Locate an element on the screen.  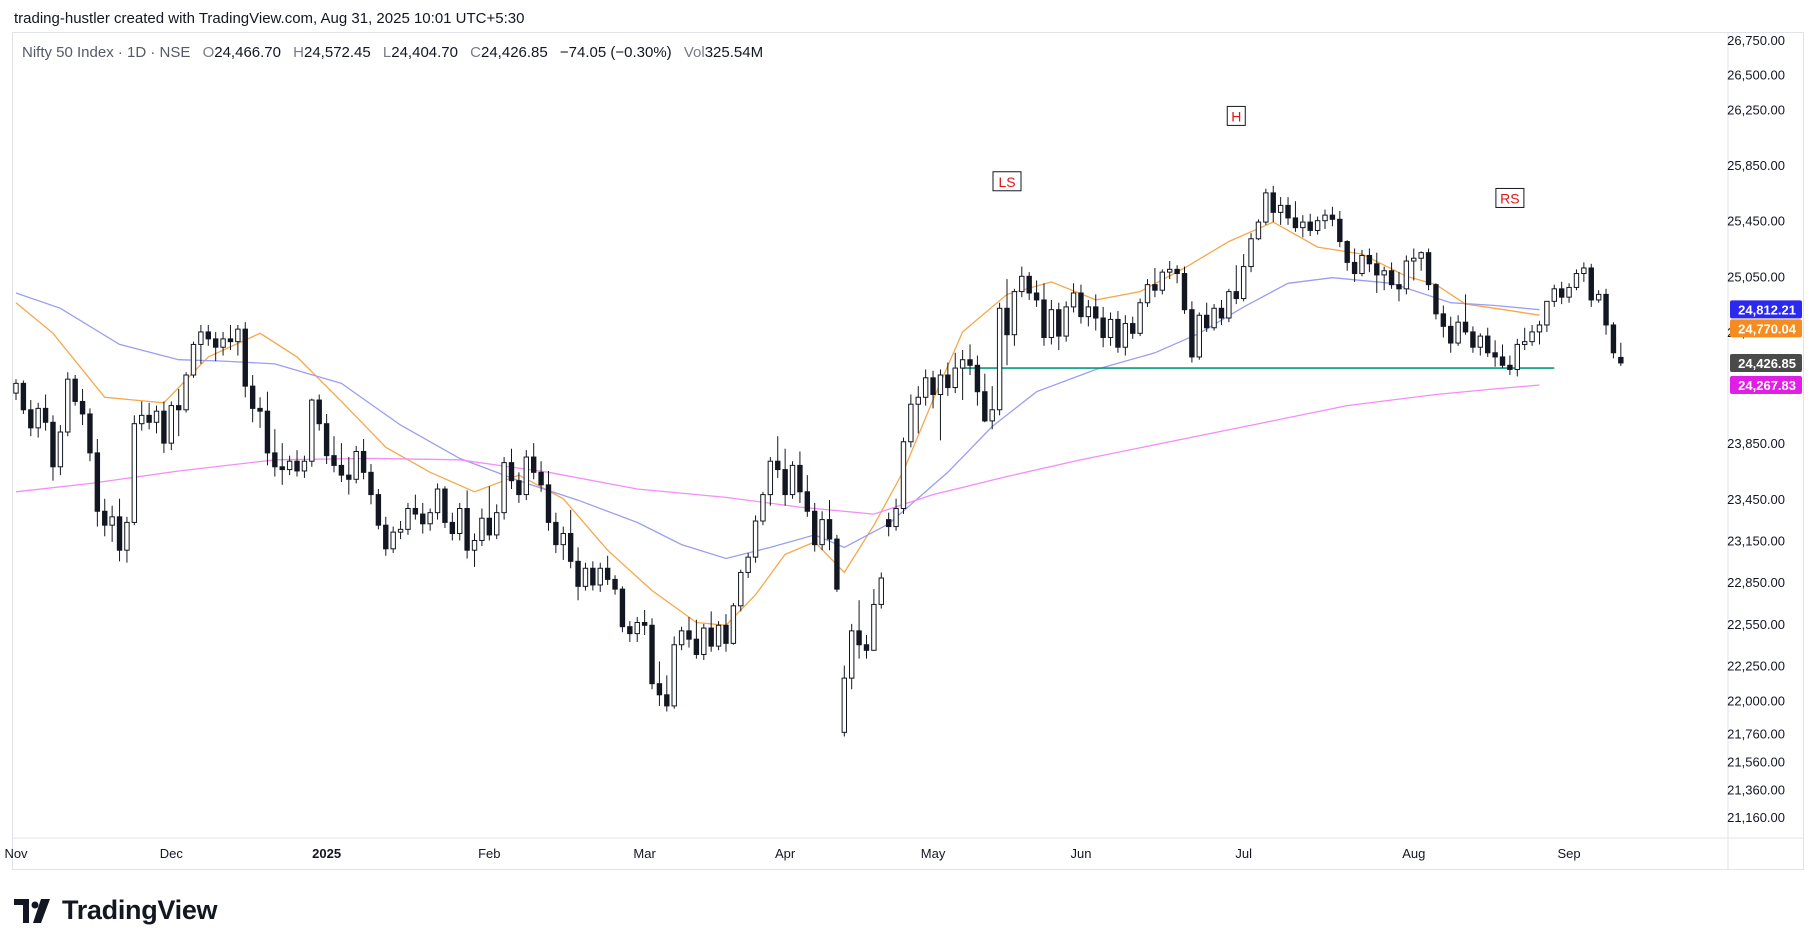
y-tick-label: 22,550.00 is located at coordinates (1756, 624).